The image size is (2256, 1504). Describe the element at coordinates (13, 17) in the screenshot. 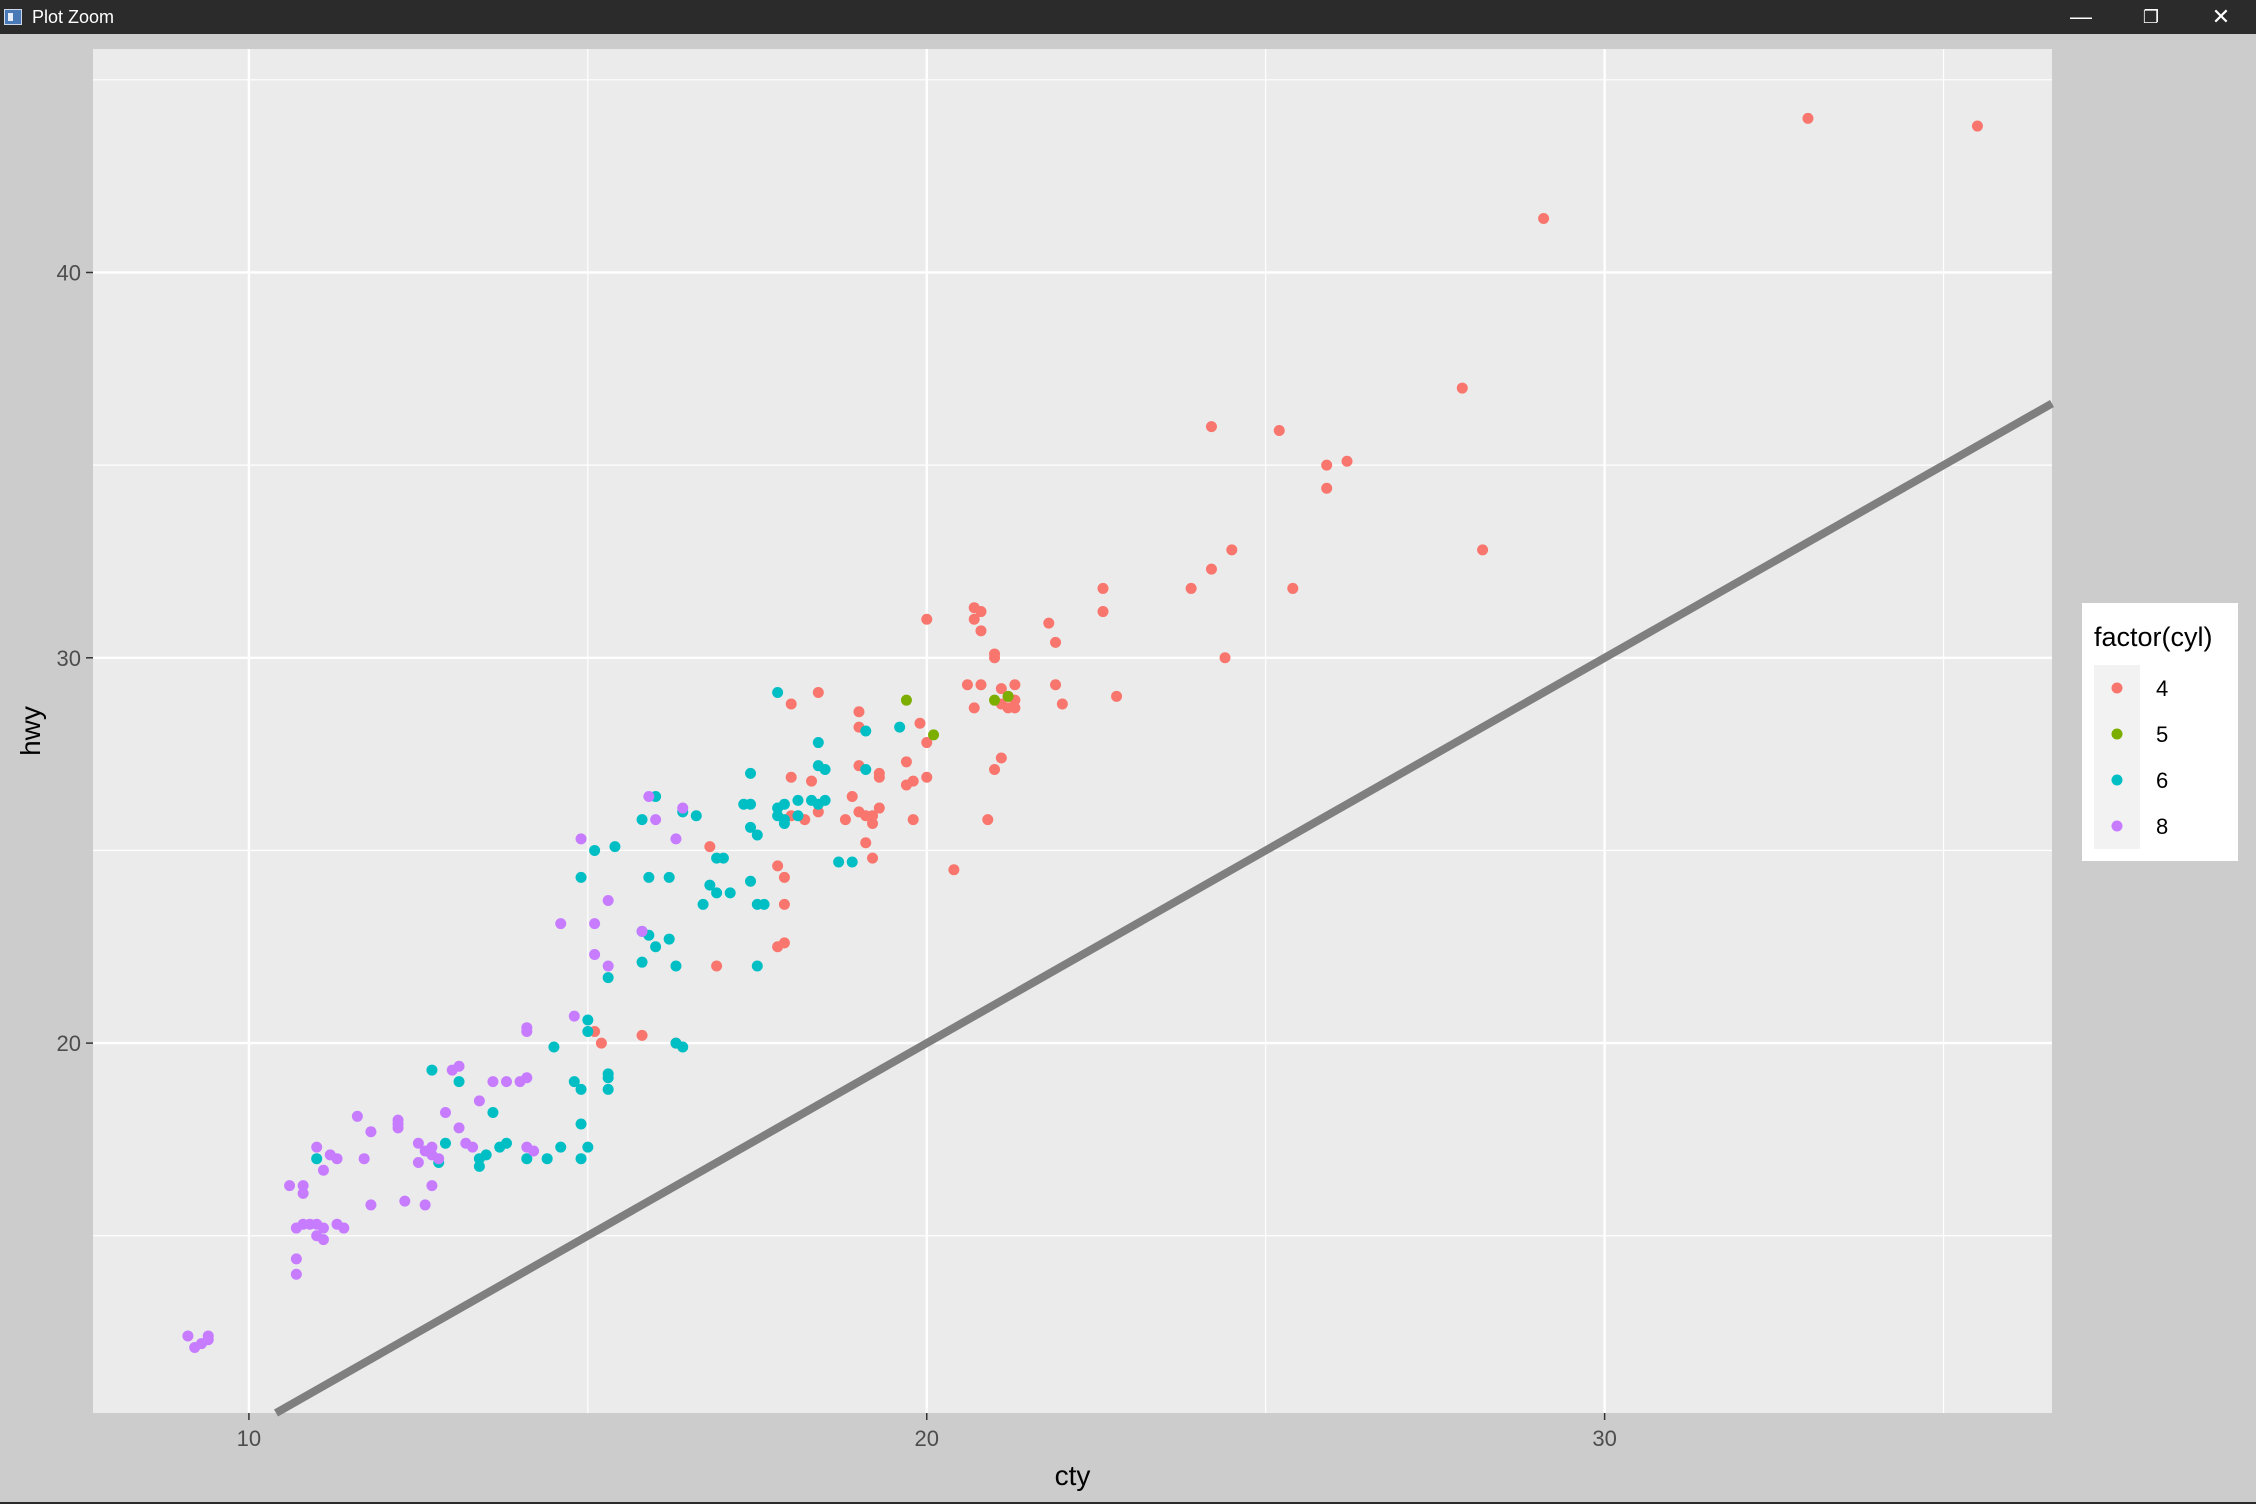

I see `app-window-icon` at that location.